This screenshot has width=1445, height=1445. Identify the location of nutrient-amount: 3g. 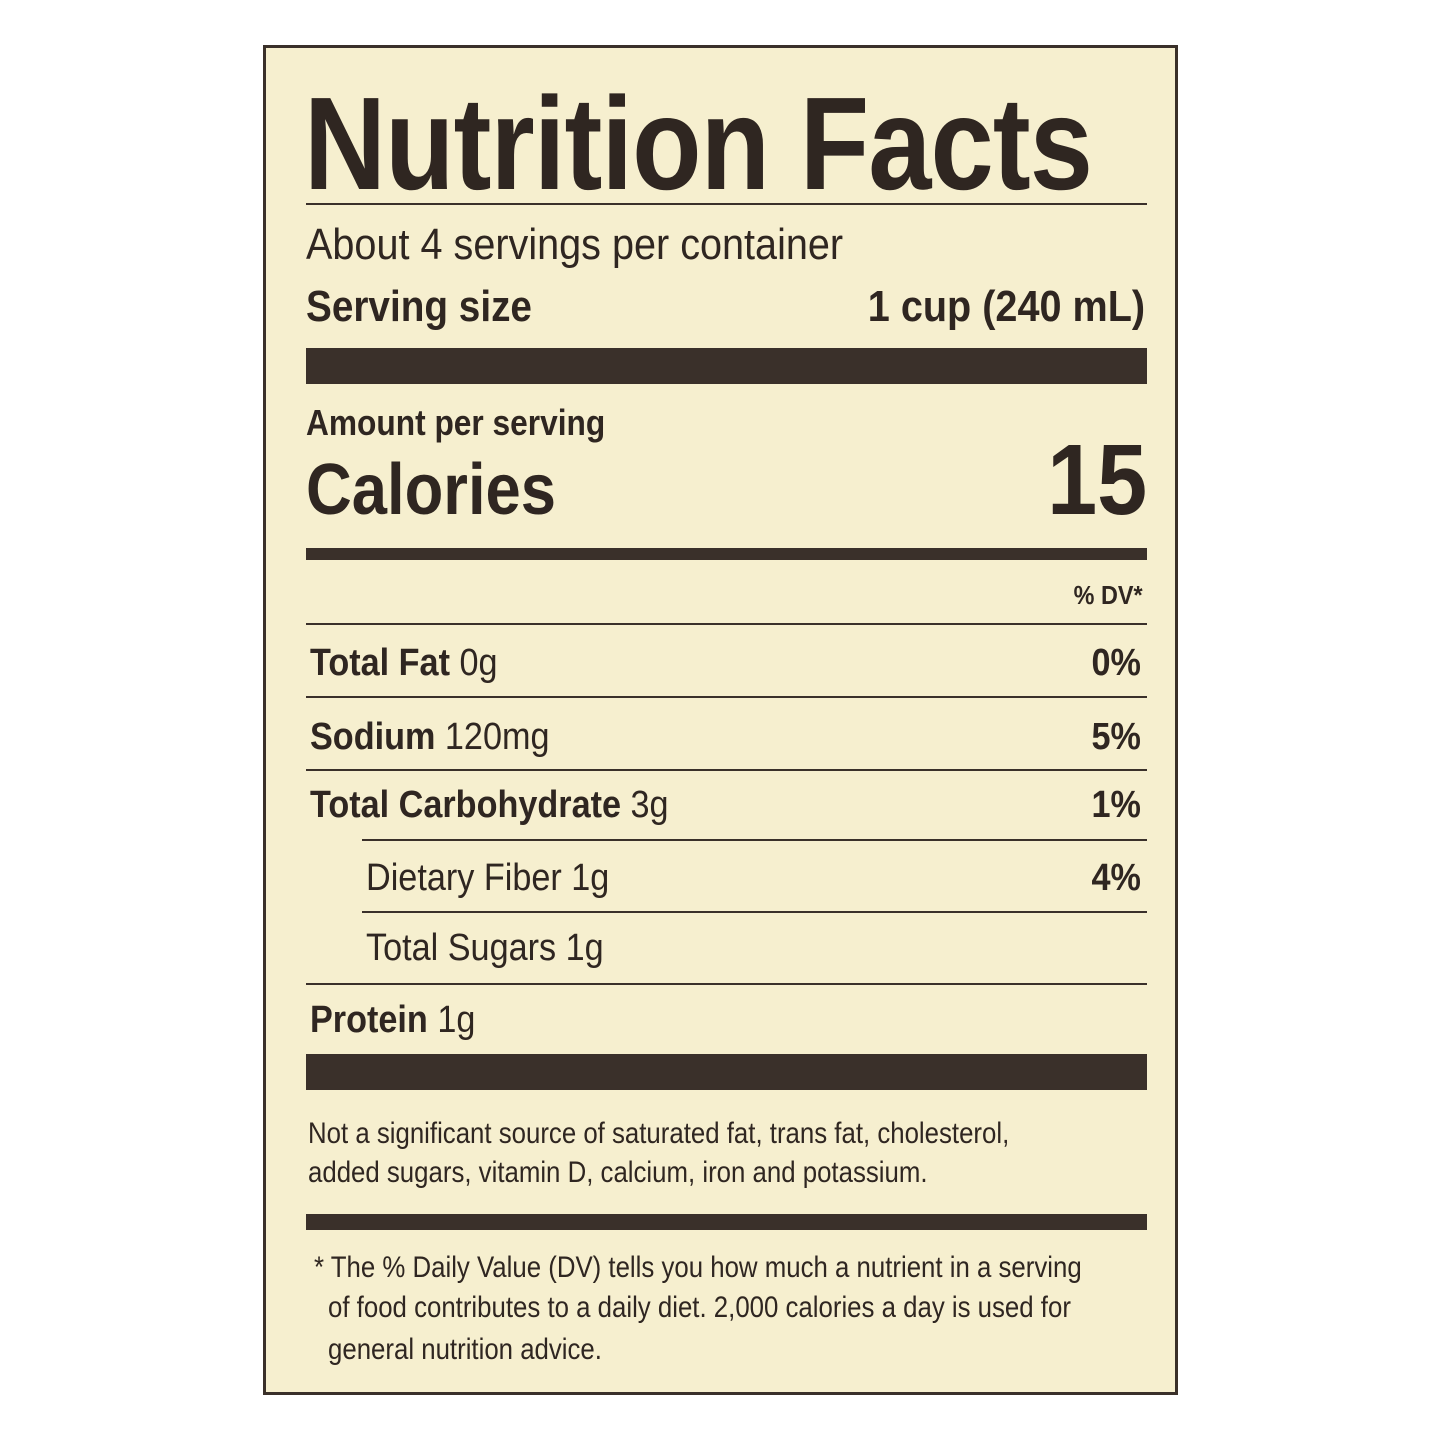
(649, 805).